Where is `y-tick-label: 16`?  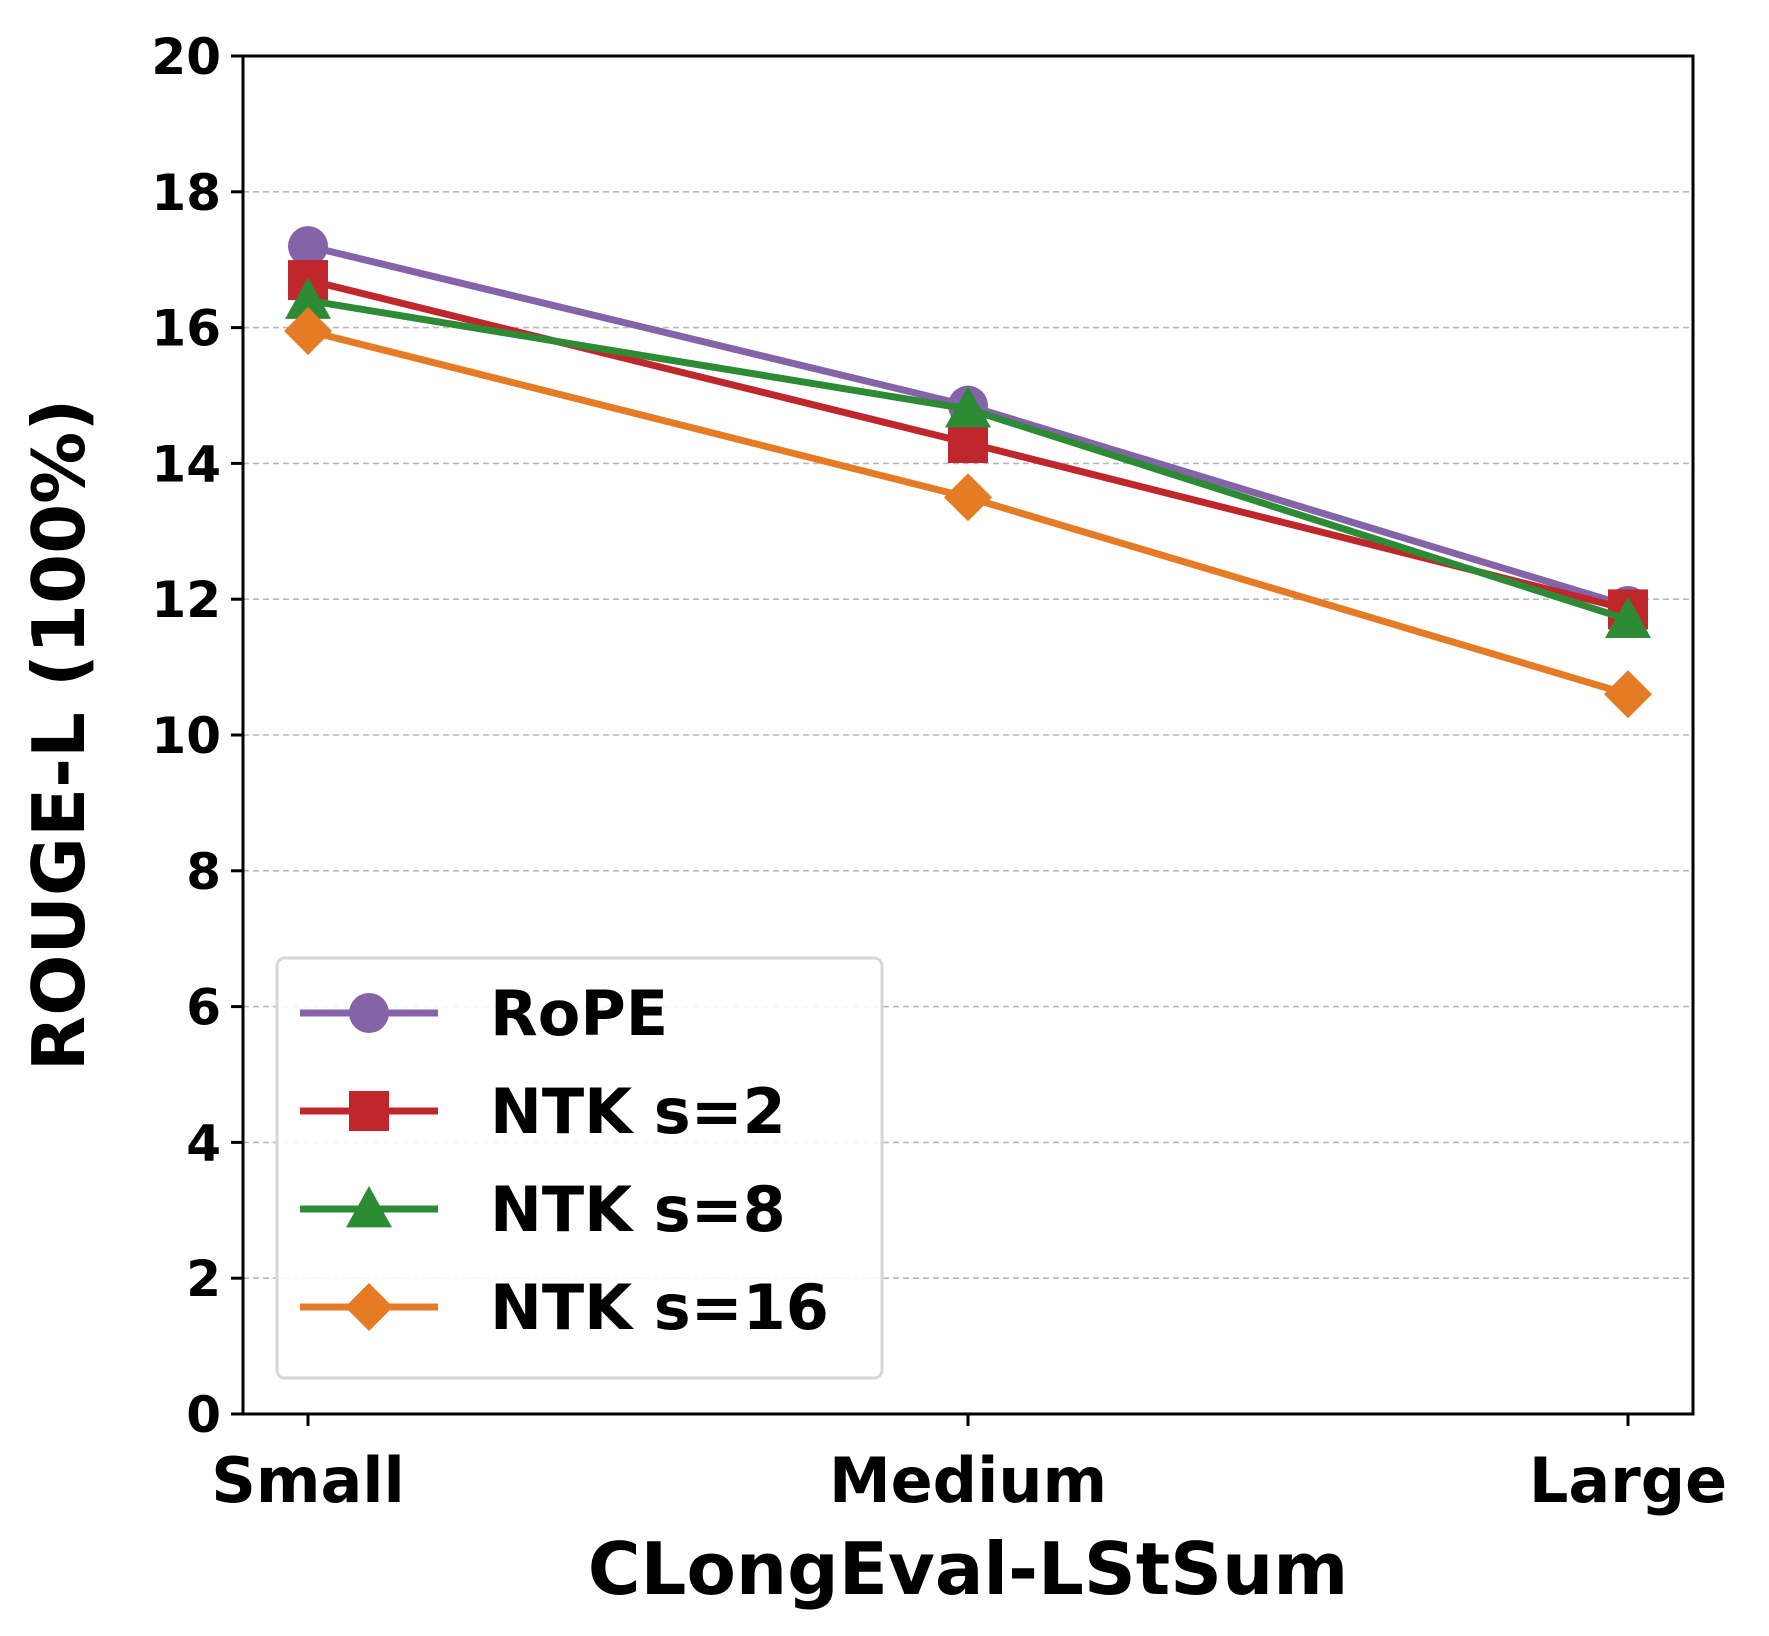
y-tick-label: 16 is located at coordinates (186, 329).